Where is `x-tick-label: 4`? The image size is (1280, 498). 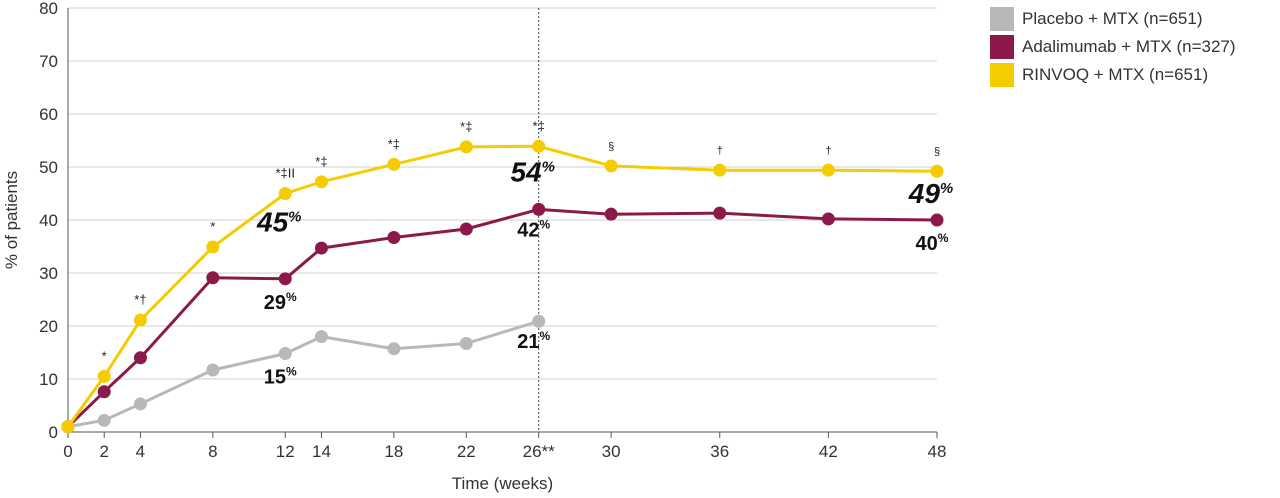
x-tick-label: 4 is located at coordinates (140, 451).